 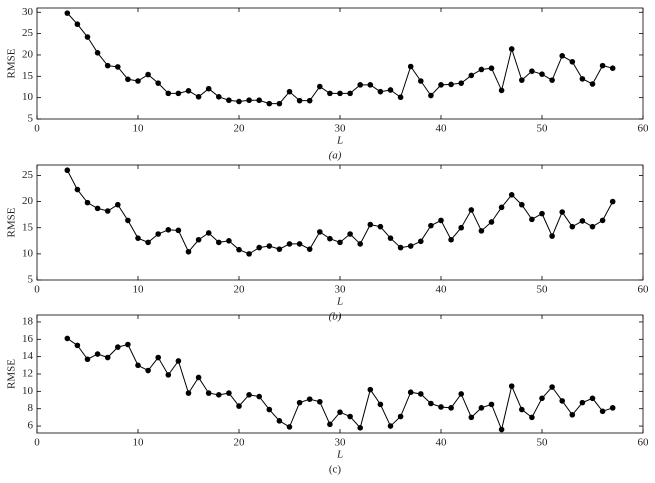 What do you see at coordinates (335, 470) in the screenshot?
I see `caption: (c)` at bounding box center [335, 470].